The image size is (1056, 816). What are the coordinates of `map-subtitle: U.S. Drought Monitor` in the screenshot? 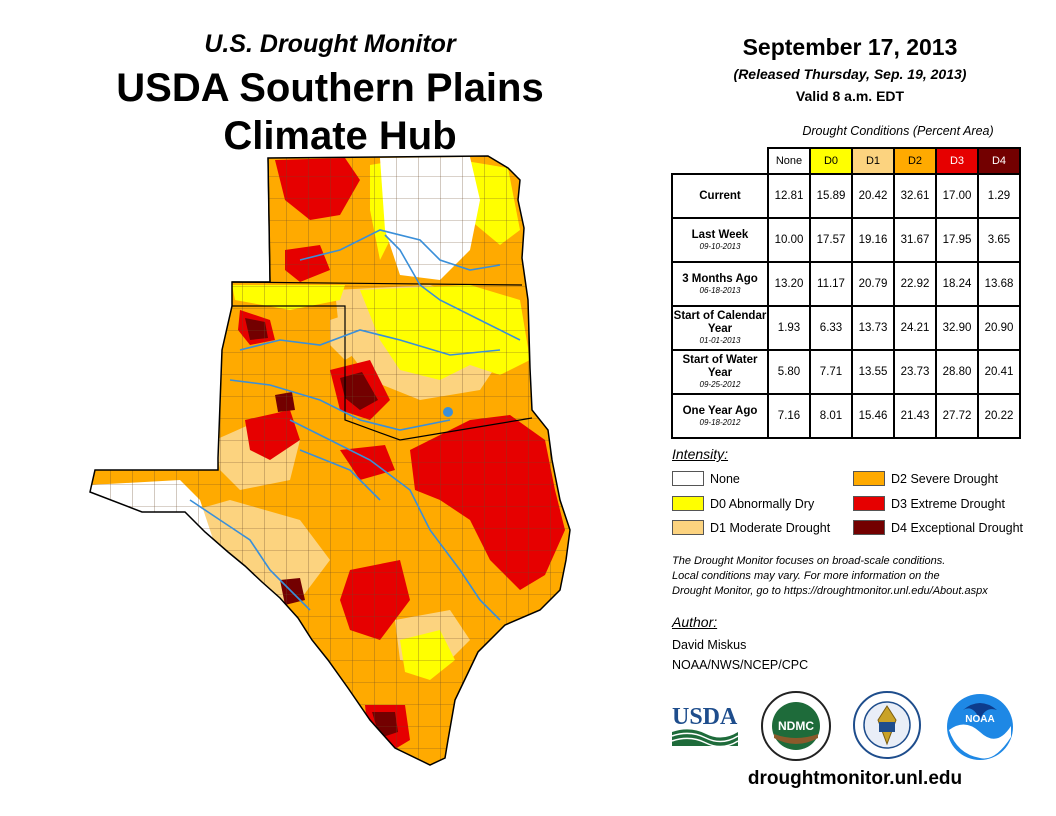 It's located at (330, 44).